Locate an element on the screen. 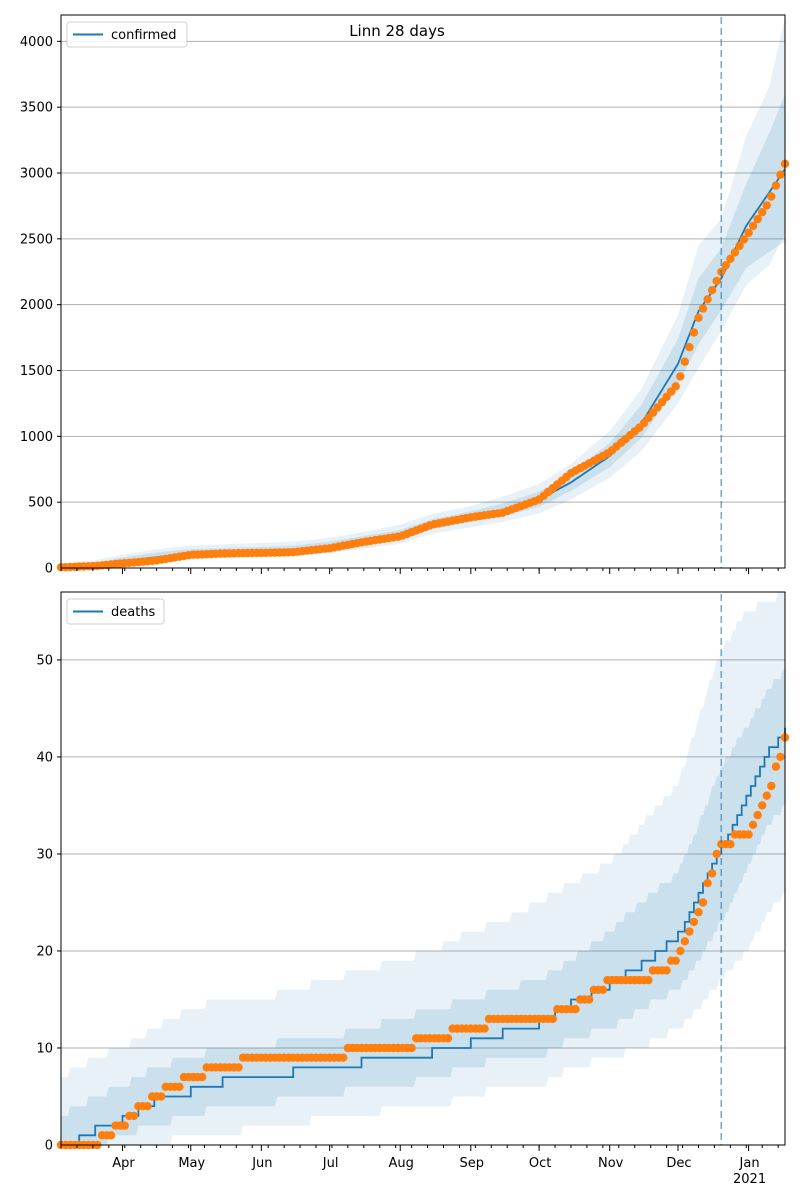  legend-label: confirmed is located at coordinates (144, 35).